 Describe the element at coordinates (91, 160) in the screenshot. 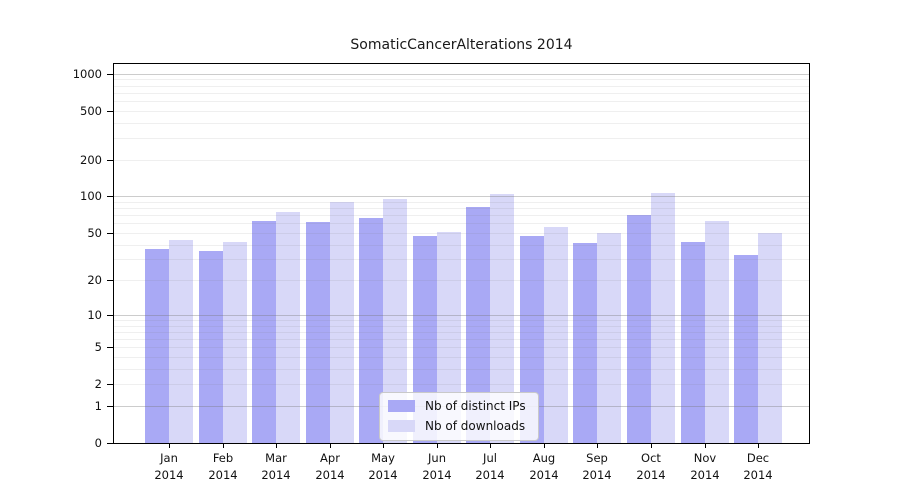

I see `y-tick-label: 200` at that location.